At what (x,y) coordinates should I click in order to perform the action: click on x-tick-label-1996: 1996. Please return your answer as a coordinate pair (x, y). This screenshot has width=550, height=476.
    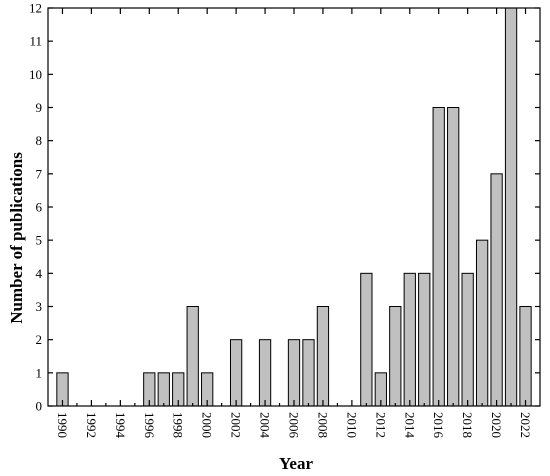
    Looking at the image, I should click on (149, 425).